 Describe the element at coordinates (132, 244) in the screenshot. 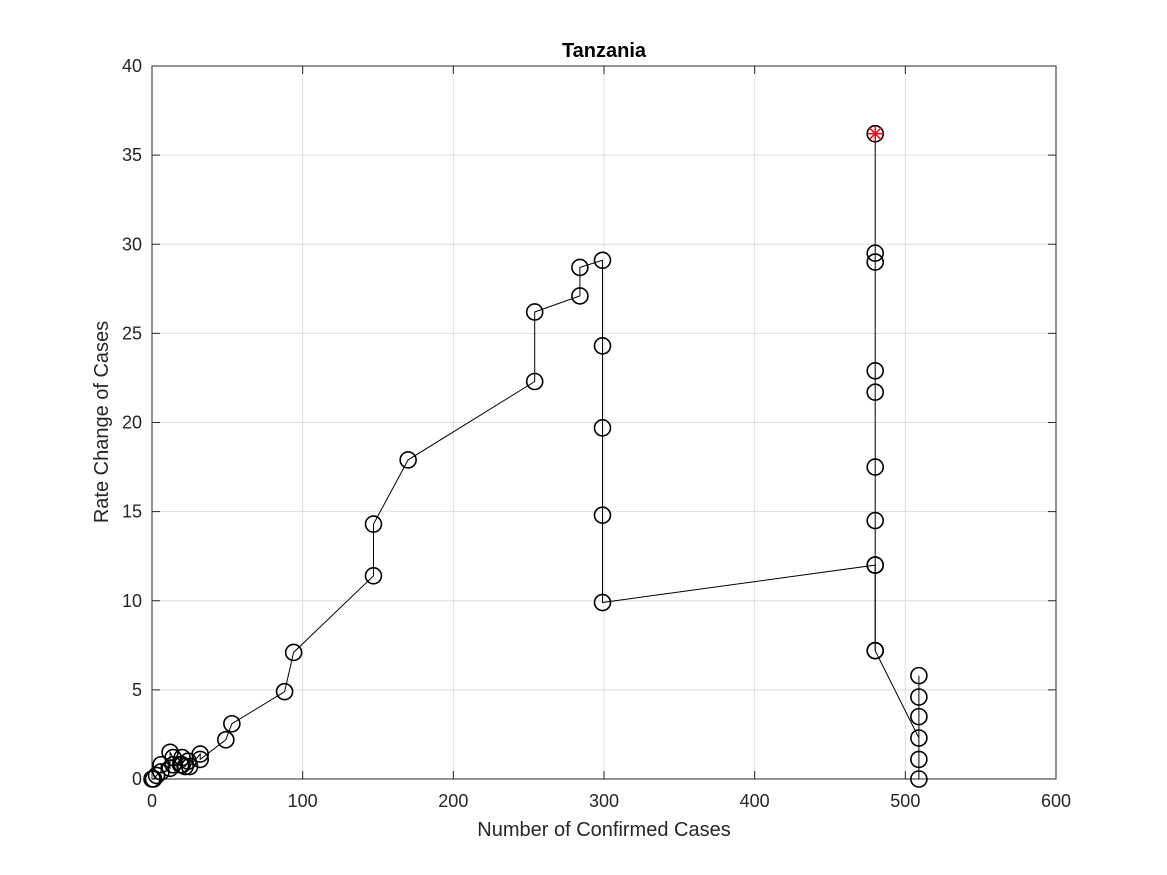

I see `y-tick-label: 30` at that location.